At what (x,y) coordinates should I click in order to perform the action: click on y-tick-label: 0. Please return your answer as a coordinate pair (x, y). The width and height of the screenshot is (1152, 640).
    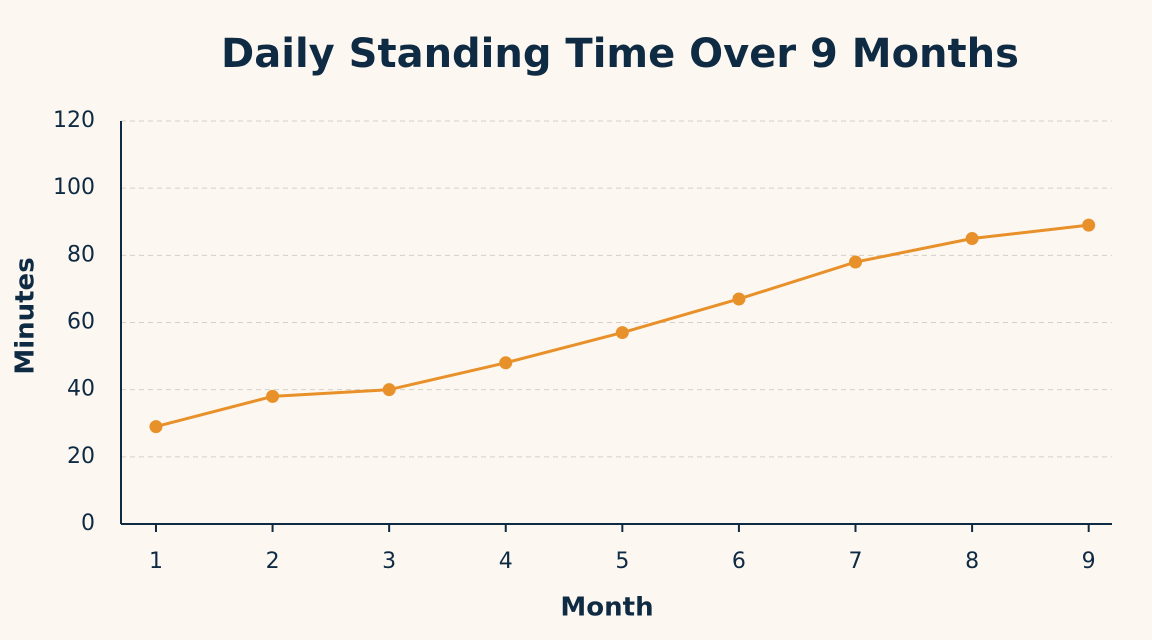
    Looking at the image, I should click on (88, 523).